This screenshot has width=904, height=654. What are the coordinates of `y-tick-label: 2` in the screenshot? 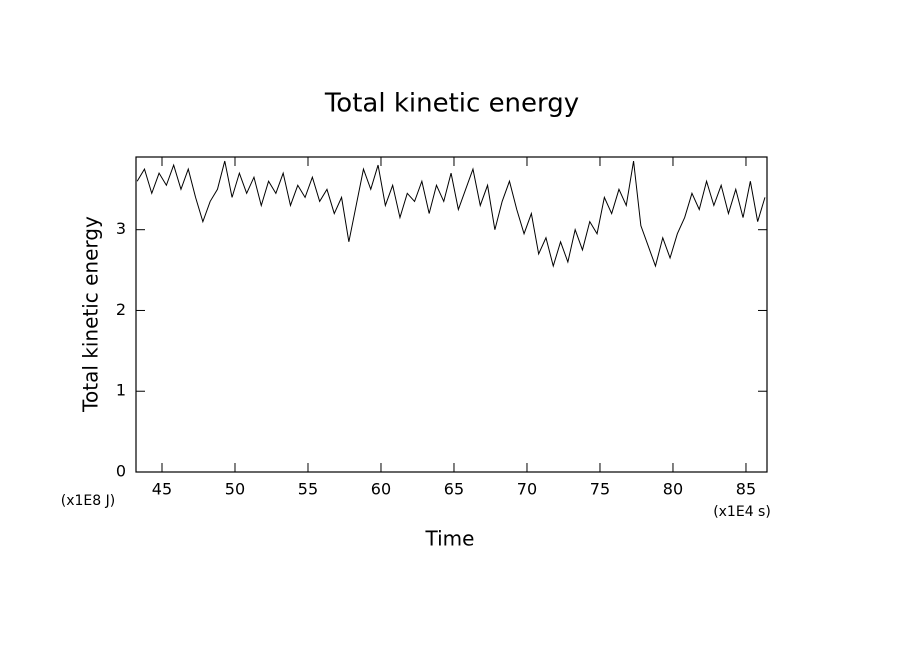 It's located at (121, 309).